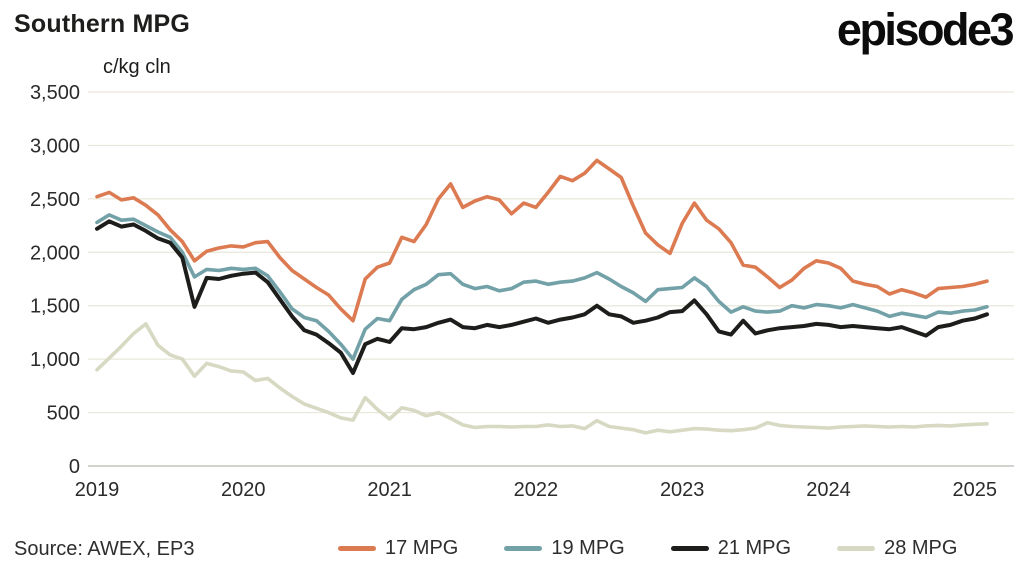 The image size is (1024, 568). Describe the element at coordinates (102, 24) in the screenshot. I see `page-title: Southern MPG` at that location.